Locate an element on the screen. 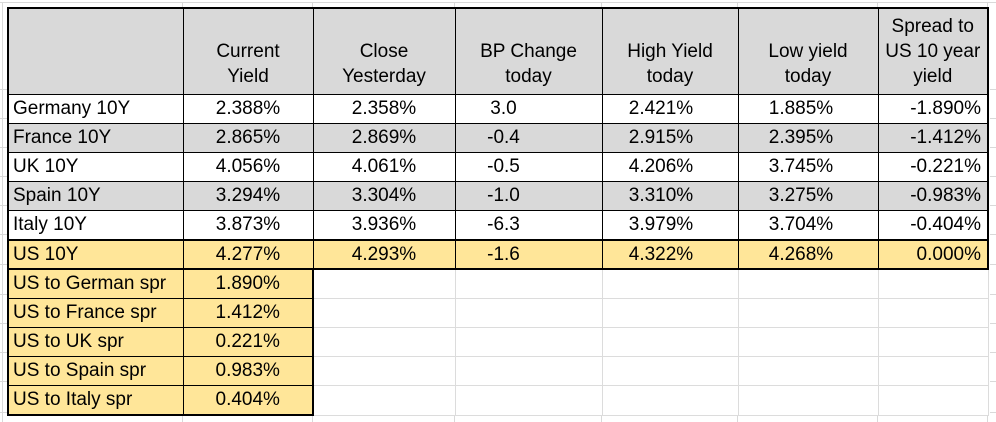 The height and width of the screenshot is (422, 996). value-cell: -1.890% is located at coordinates (933, 109).